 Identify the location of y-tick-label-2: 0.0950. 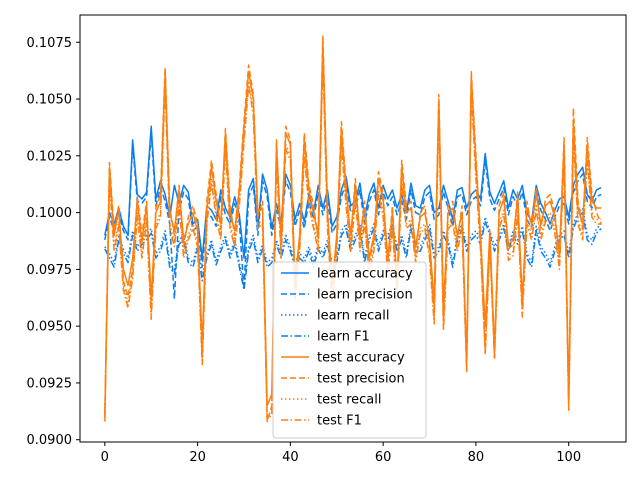
(50, 327).